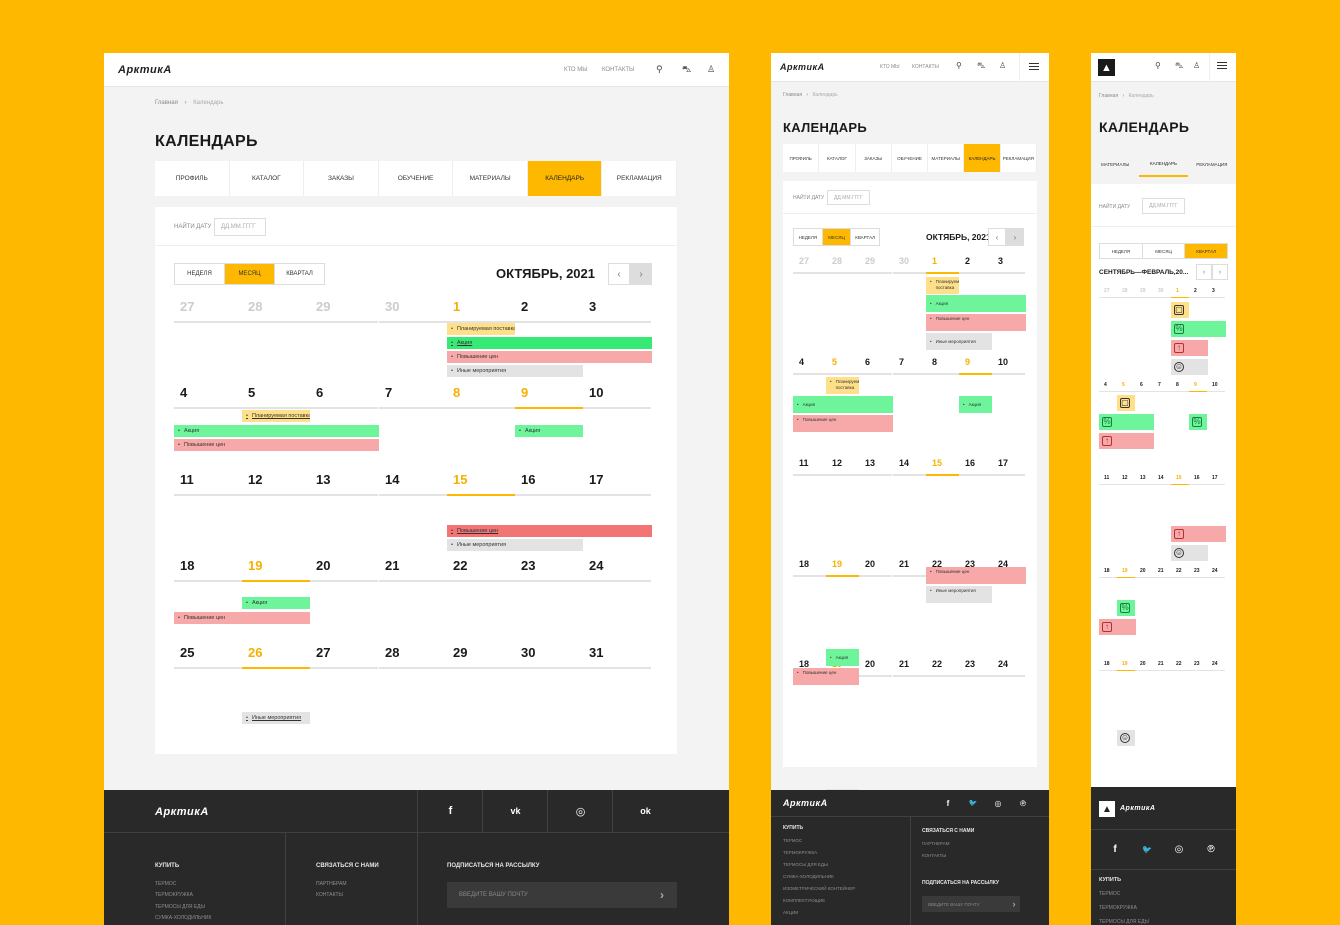 Image resolution: width=1340 pixels, height=925 pixels. I want to click on tab-training: ОБУЧЕНИЕ, so click(416, 178).